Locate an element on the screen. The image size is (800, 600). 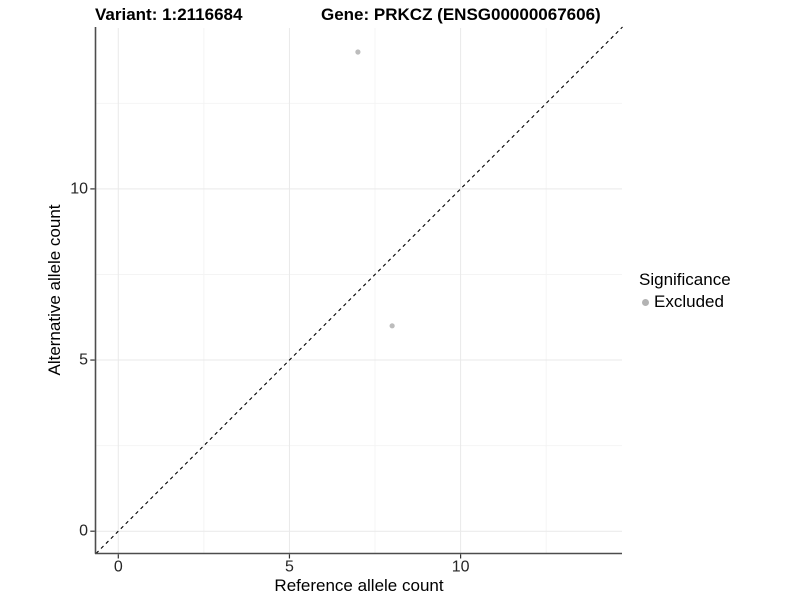
legend-title: Significance is located at coordinates (685, 279).